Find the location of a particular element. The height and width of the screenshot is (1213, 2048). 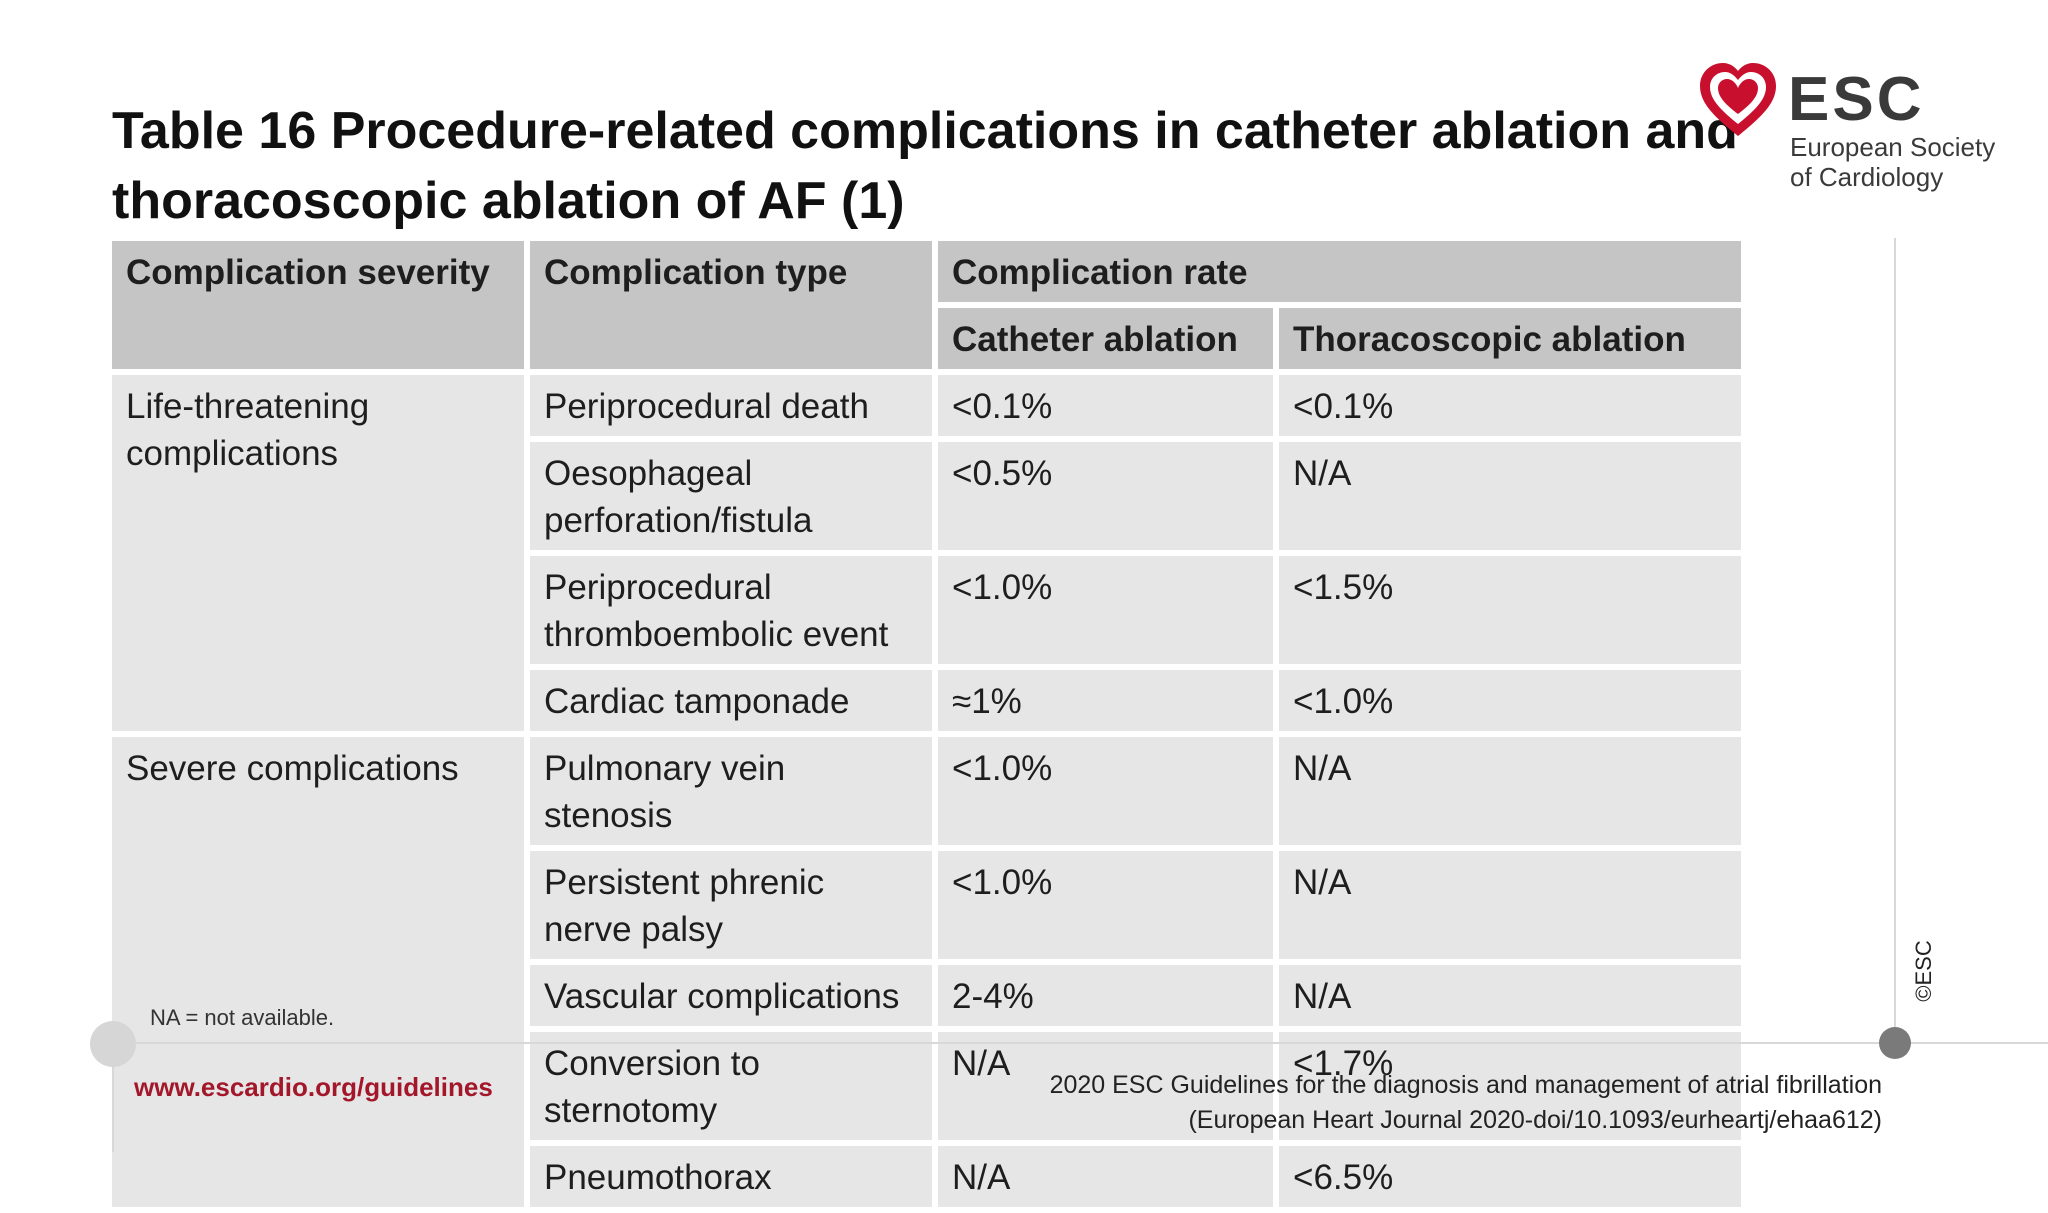

footer-divider is located at coordinates (1080, 1043).